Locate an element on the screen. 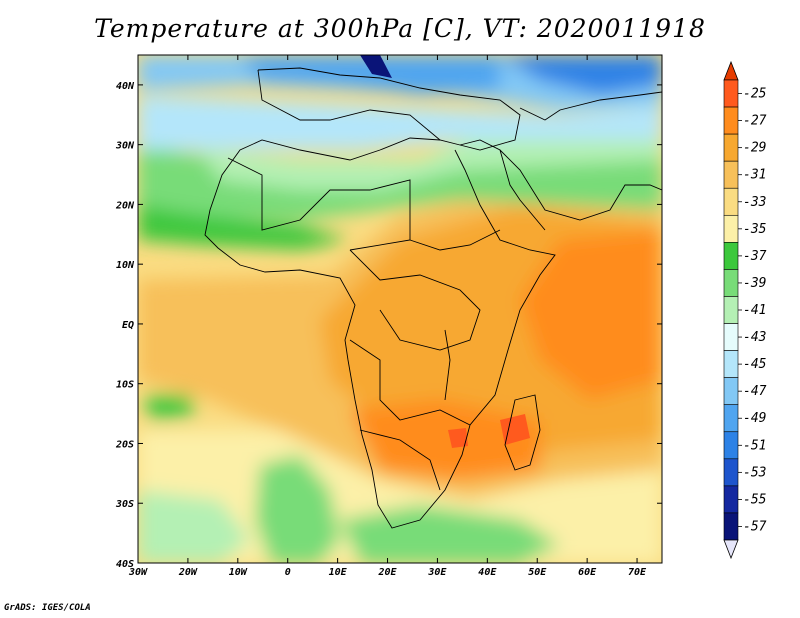 The width and height of the screenshot is (800, 618). colorbar-label: -41 is located at coordinates (754, 310).